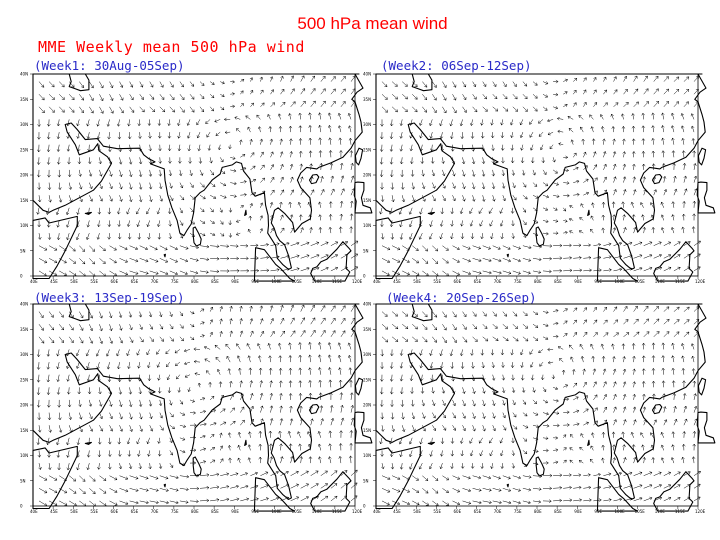  Describe the element at coordinates (461, 297) in the screenshot. I see `panel-label-week4: (Week4: 20Sep-26Sep)` at that location.